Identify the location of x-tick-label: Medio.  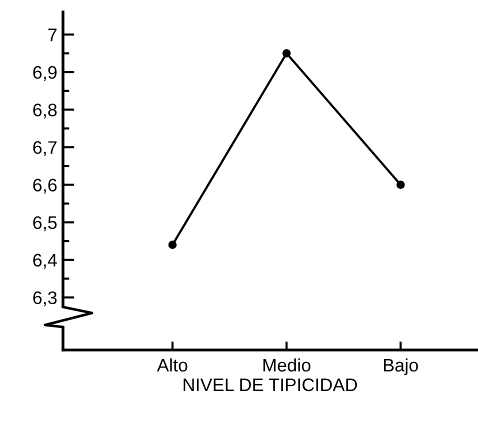
(286, 365).